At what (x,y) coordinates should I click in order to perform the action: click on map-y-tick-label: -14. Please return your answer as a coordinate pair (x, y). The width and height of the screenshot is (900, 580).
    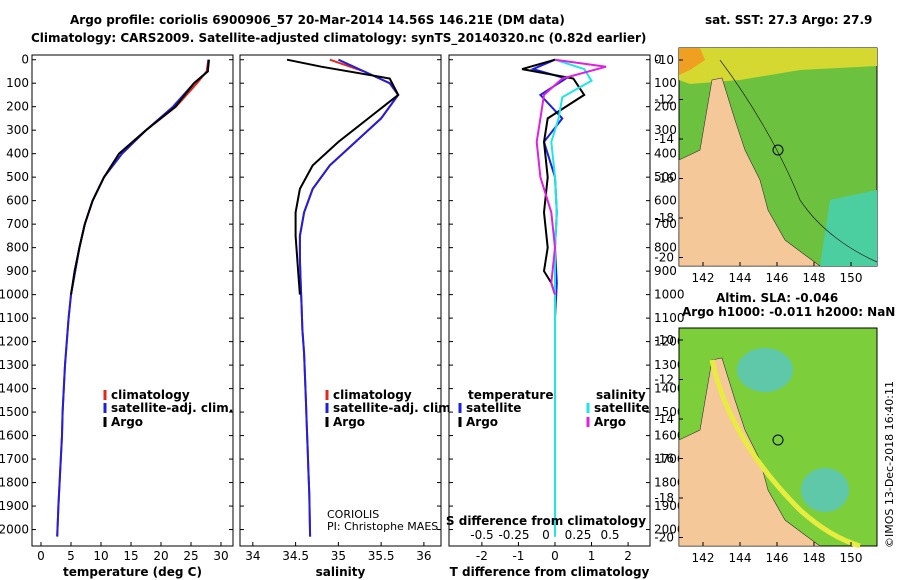
    Looking at the image, I should click on (664, 139).